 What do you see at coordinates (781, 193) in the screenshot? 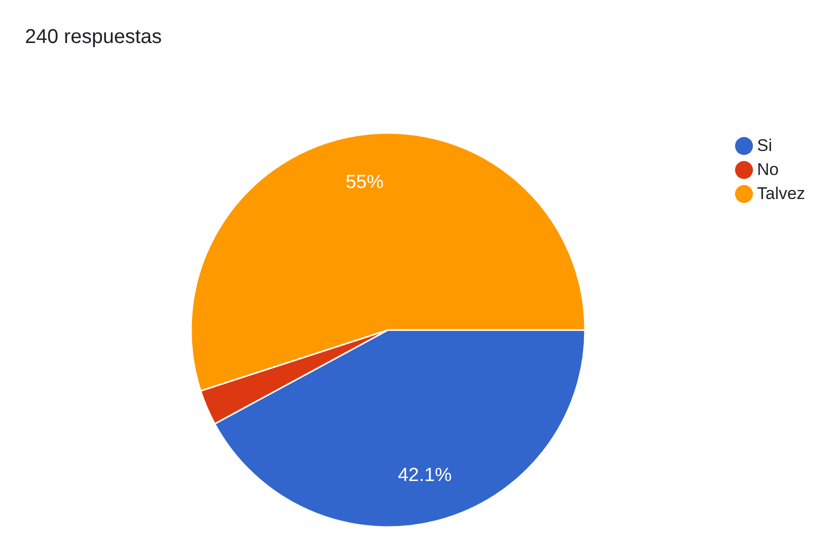
I see `legend-label: Talvez` at bounding box center [781, 193].